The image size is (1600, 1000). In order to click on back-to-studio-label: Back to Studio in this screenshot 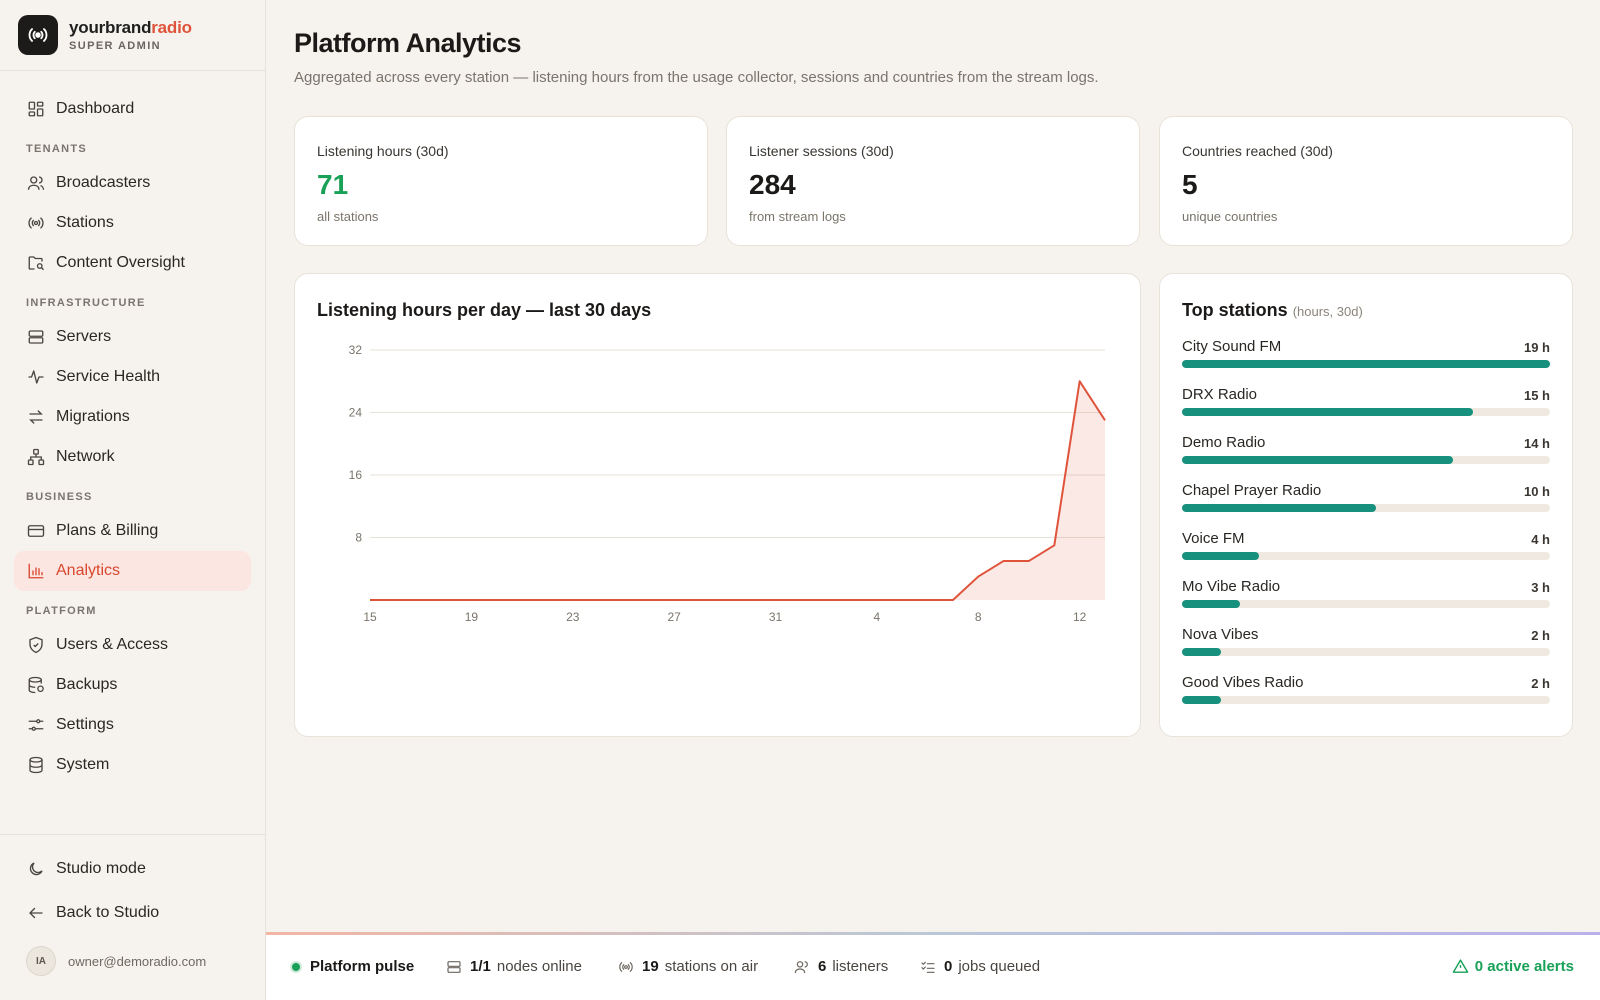, I will do `click(108, 912)`.